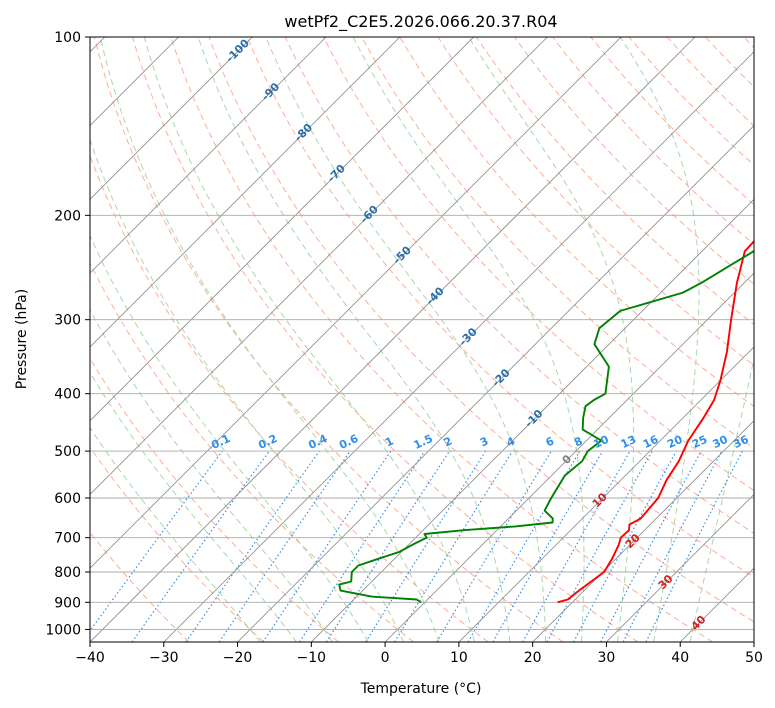 The width and height of the screenshot is (775, 708). Describe the element at coordinates (67, 395) in the screenshot. I see `y-tick-label: 400` at that location.